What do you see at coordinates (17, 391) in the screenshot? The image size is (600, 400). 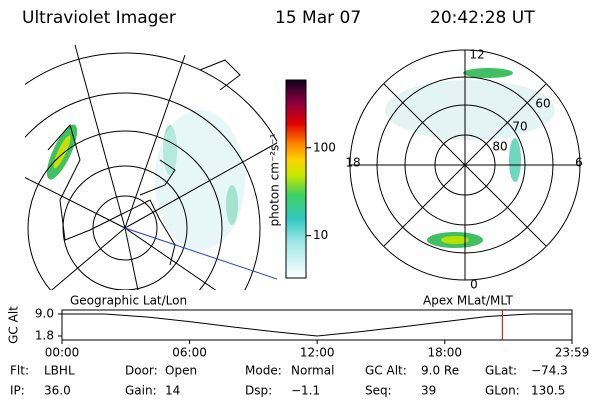 I see `field-label: IP:` at bounding box center [17, 391].